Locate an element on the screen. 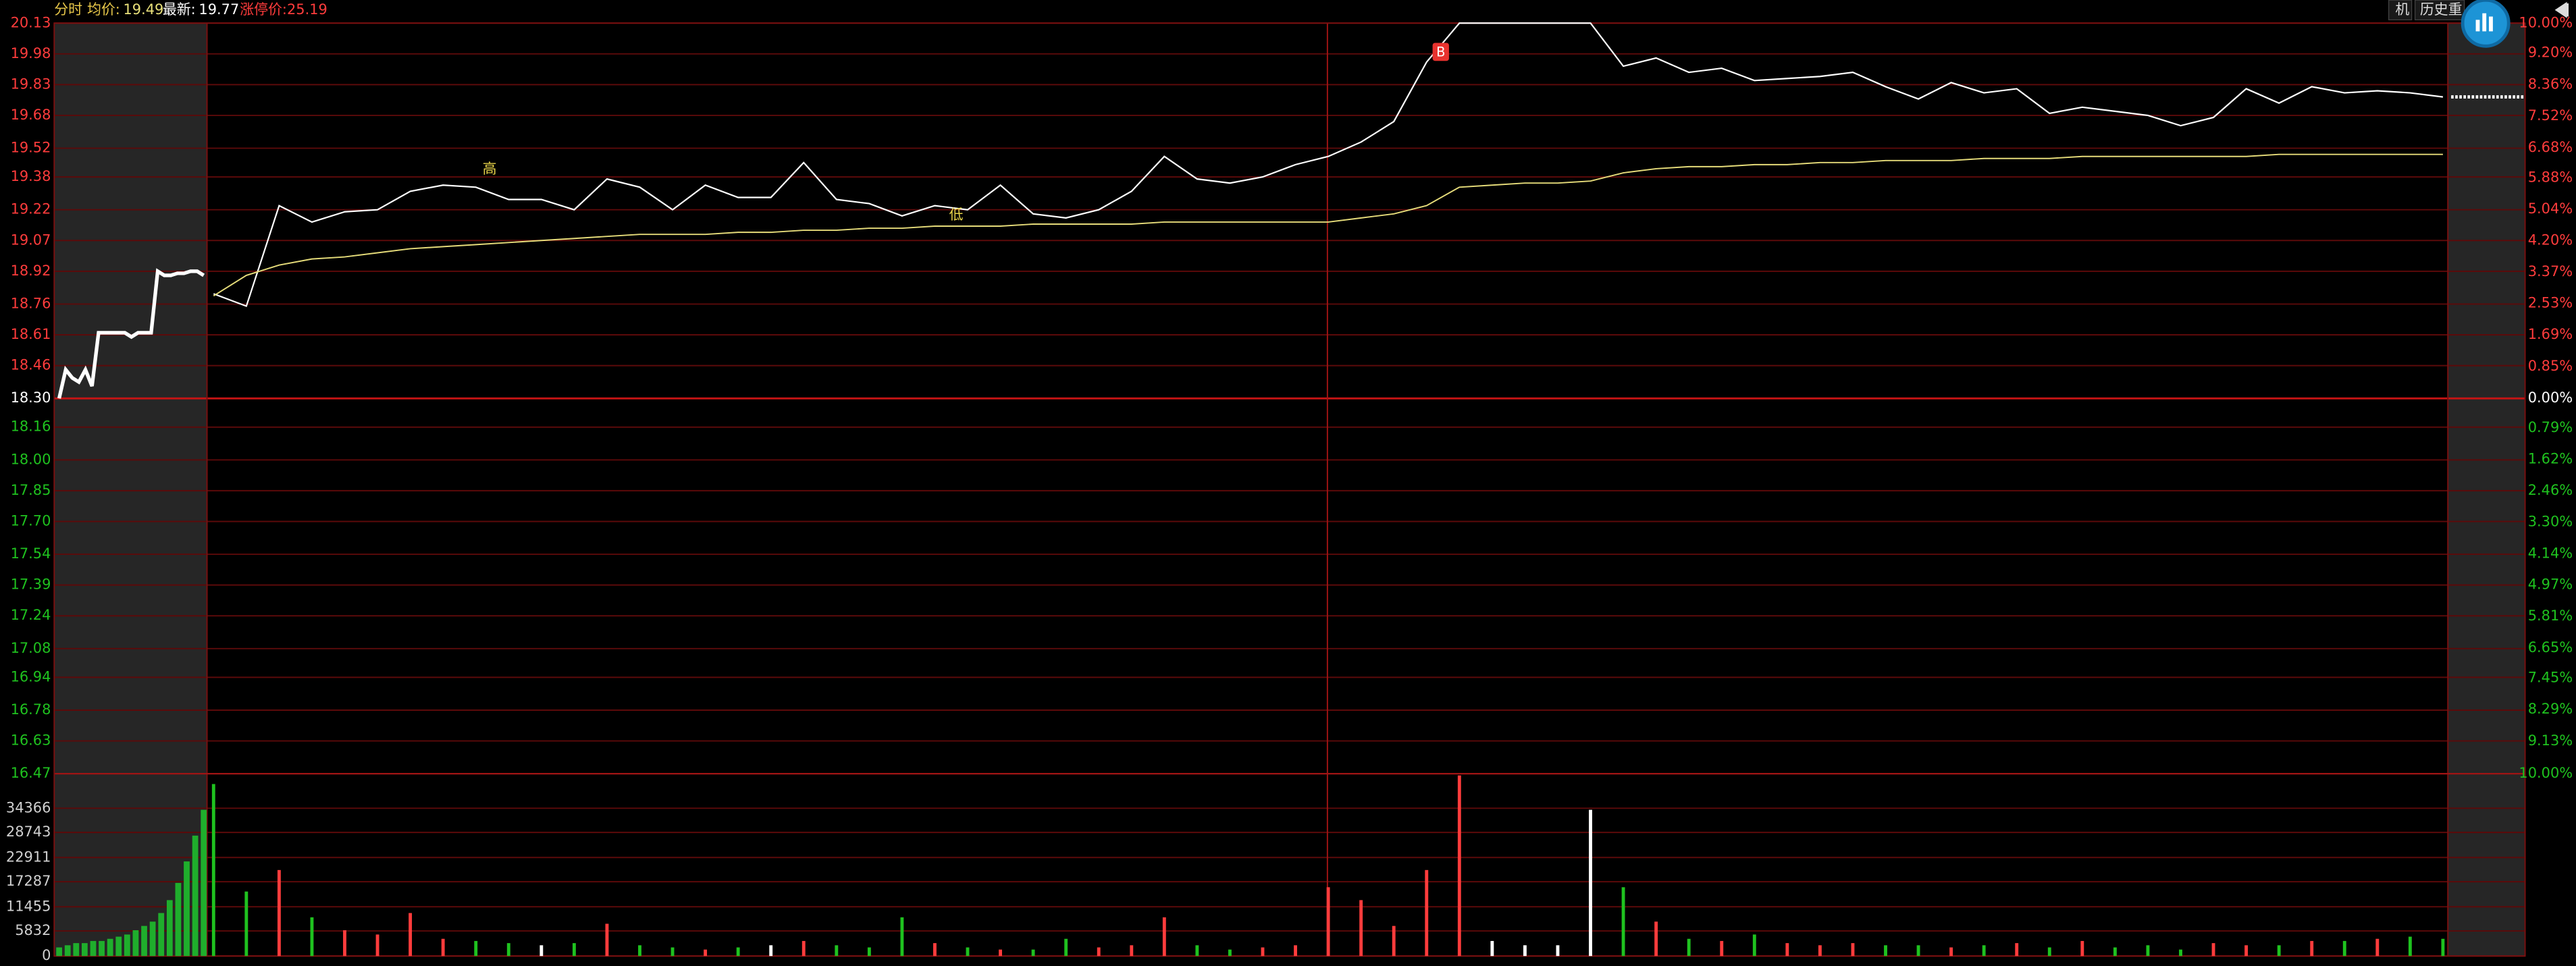 Image resolution: width=2576 pixels, height=966 pixels. average-line is located at coordinates (1328, 225).